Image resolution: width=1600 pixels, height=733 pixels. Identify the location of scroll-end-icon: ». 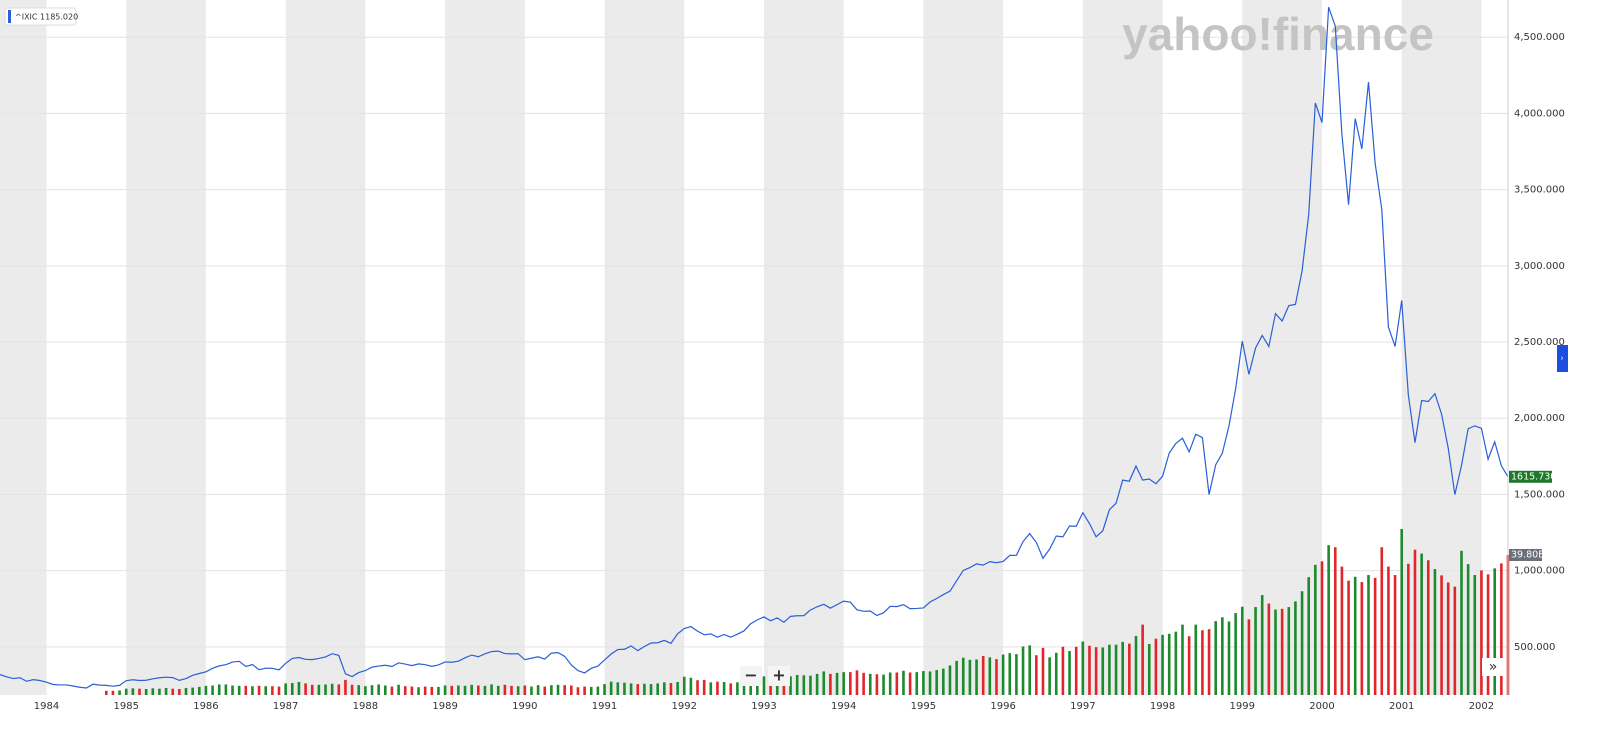
(1493, 667).